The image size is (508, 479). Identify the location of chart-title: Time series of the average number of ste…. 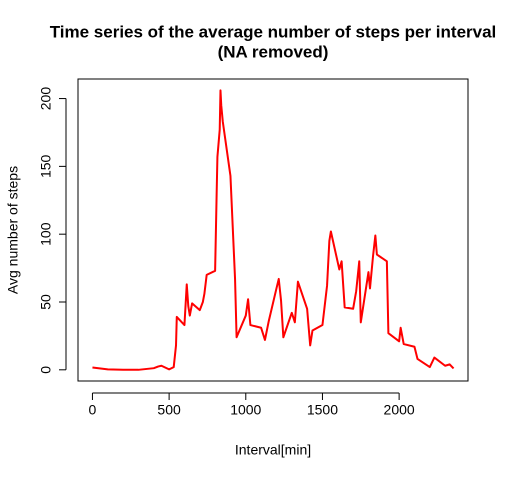
(273, 31).